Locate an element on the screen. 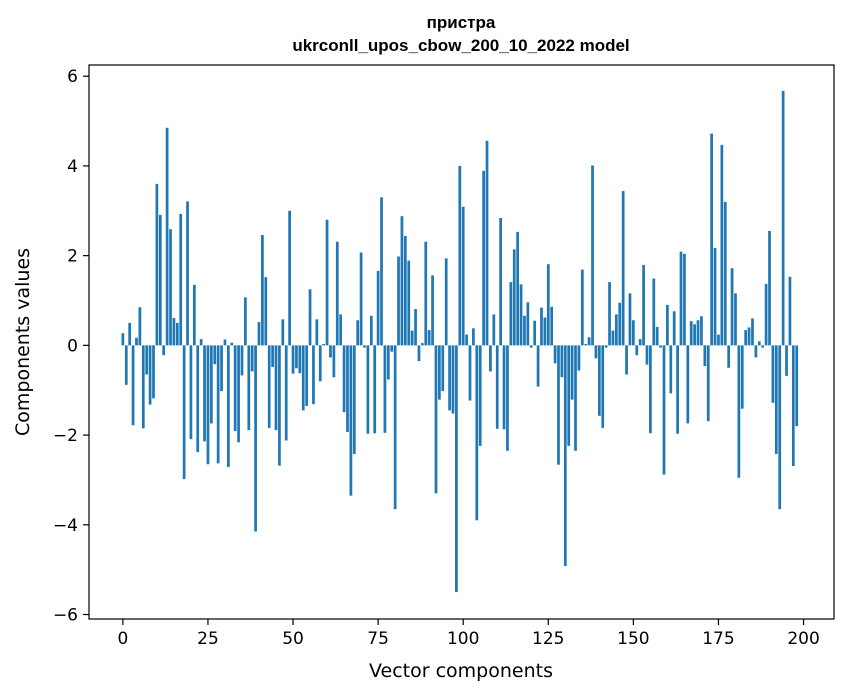 The height and width of the screenshot is (696, 847). y-tick-label: 4 is located at coordinates (72, 167).